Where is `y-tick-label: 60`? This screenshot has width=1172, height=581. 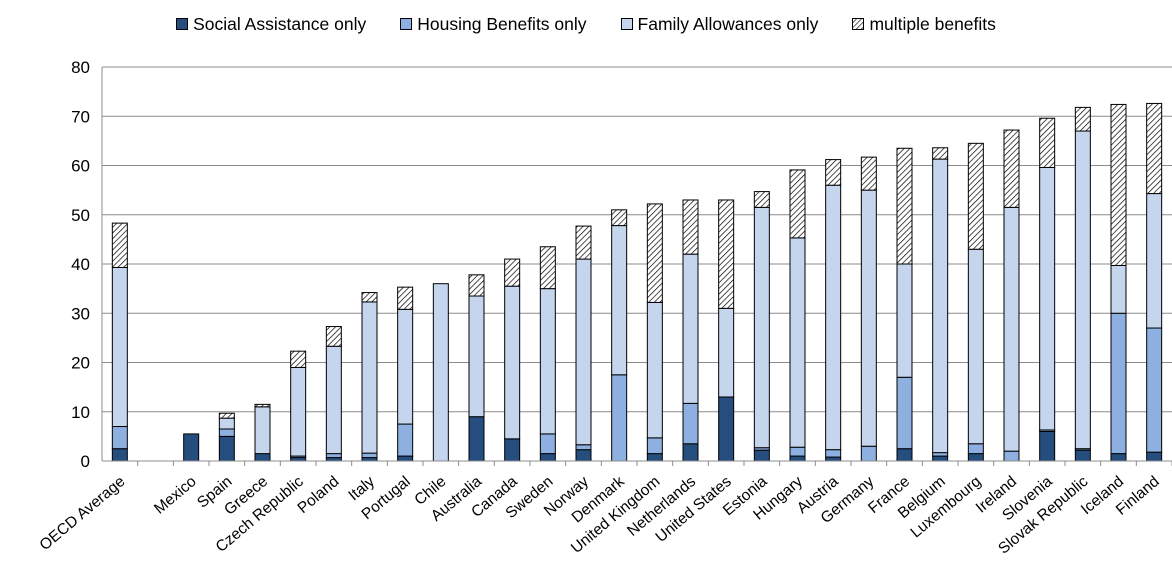 y-tick-label: 60 is located at coordinates (80, 166).